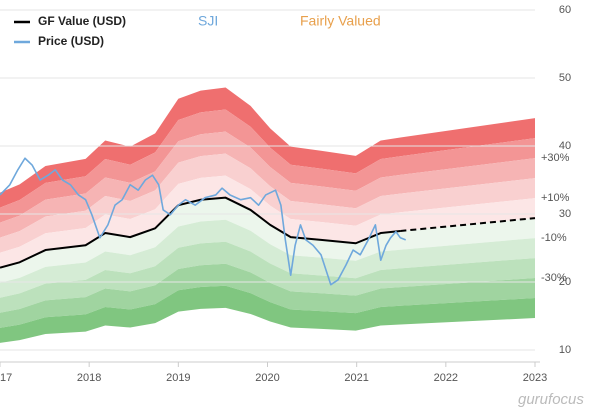 The height and width of the screenshot is (420, 600). Describe the element at coordinates (551, 399) in the screenshot. I see `watermark: gurufocus` at that location.